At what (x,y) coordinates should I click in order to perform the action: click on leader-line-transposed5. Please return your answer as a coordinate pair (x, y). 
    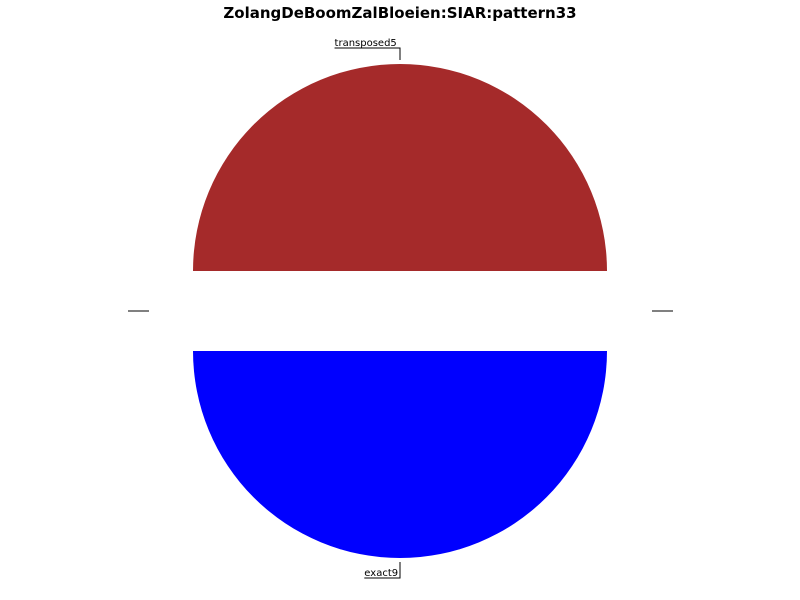
    Looking at the image, I should click on (367, 53).